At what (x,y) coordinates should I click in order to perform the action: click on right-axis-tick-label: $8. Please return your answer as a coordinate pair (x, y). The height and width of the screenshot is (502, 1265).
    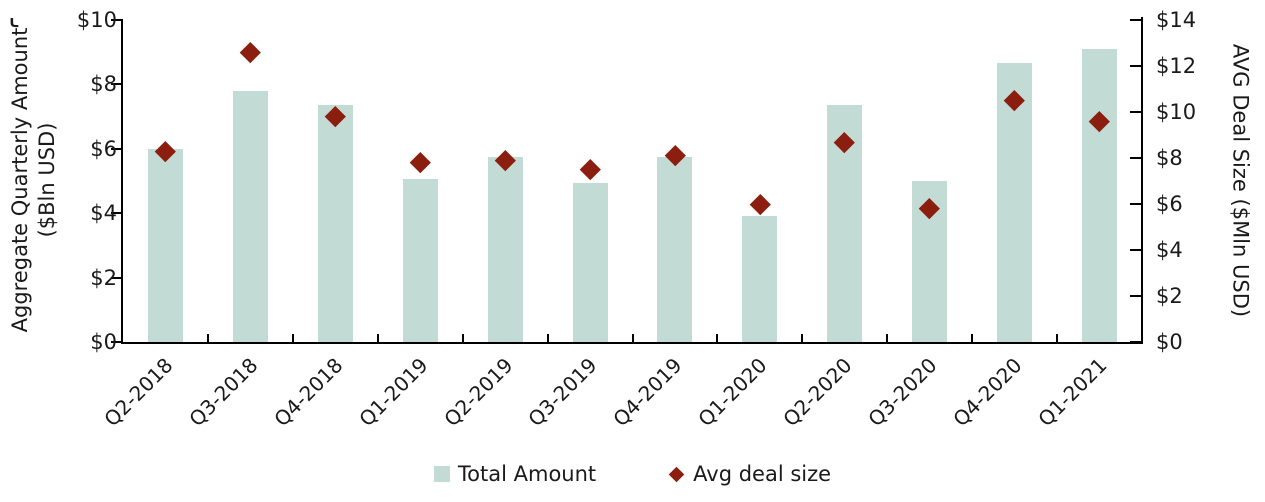
    Looking at the image, I should click on (1169, 158).